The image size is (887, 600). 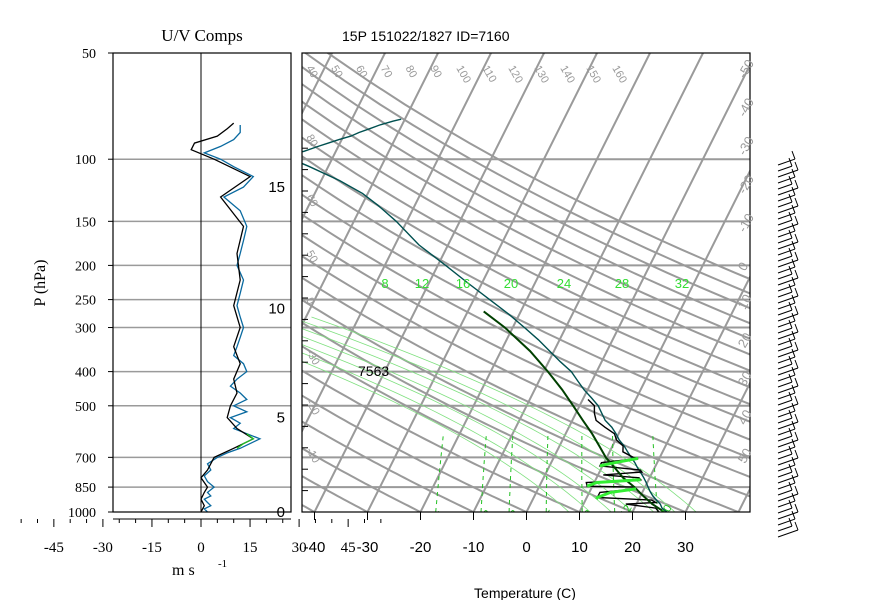 I want to click on moist-layer-line, so click(x=613, y=483).